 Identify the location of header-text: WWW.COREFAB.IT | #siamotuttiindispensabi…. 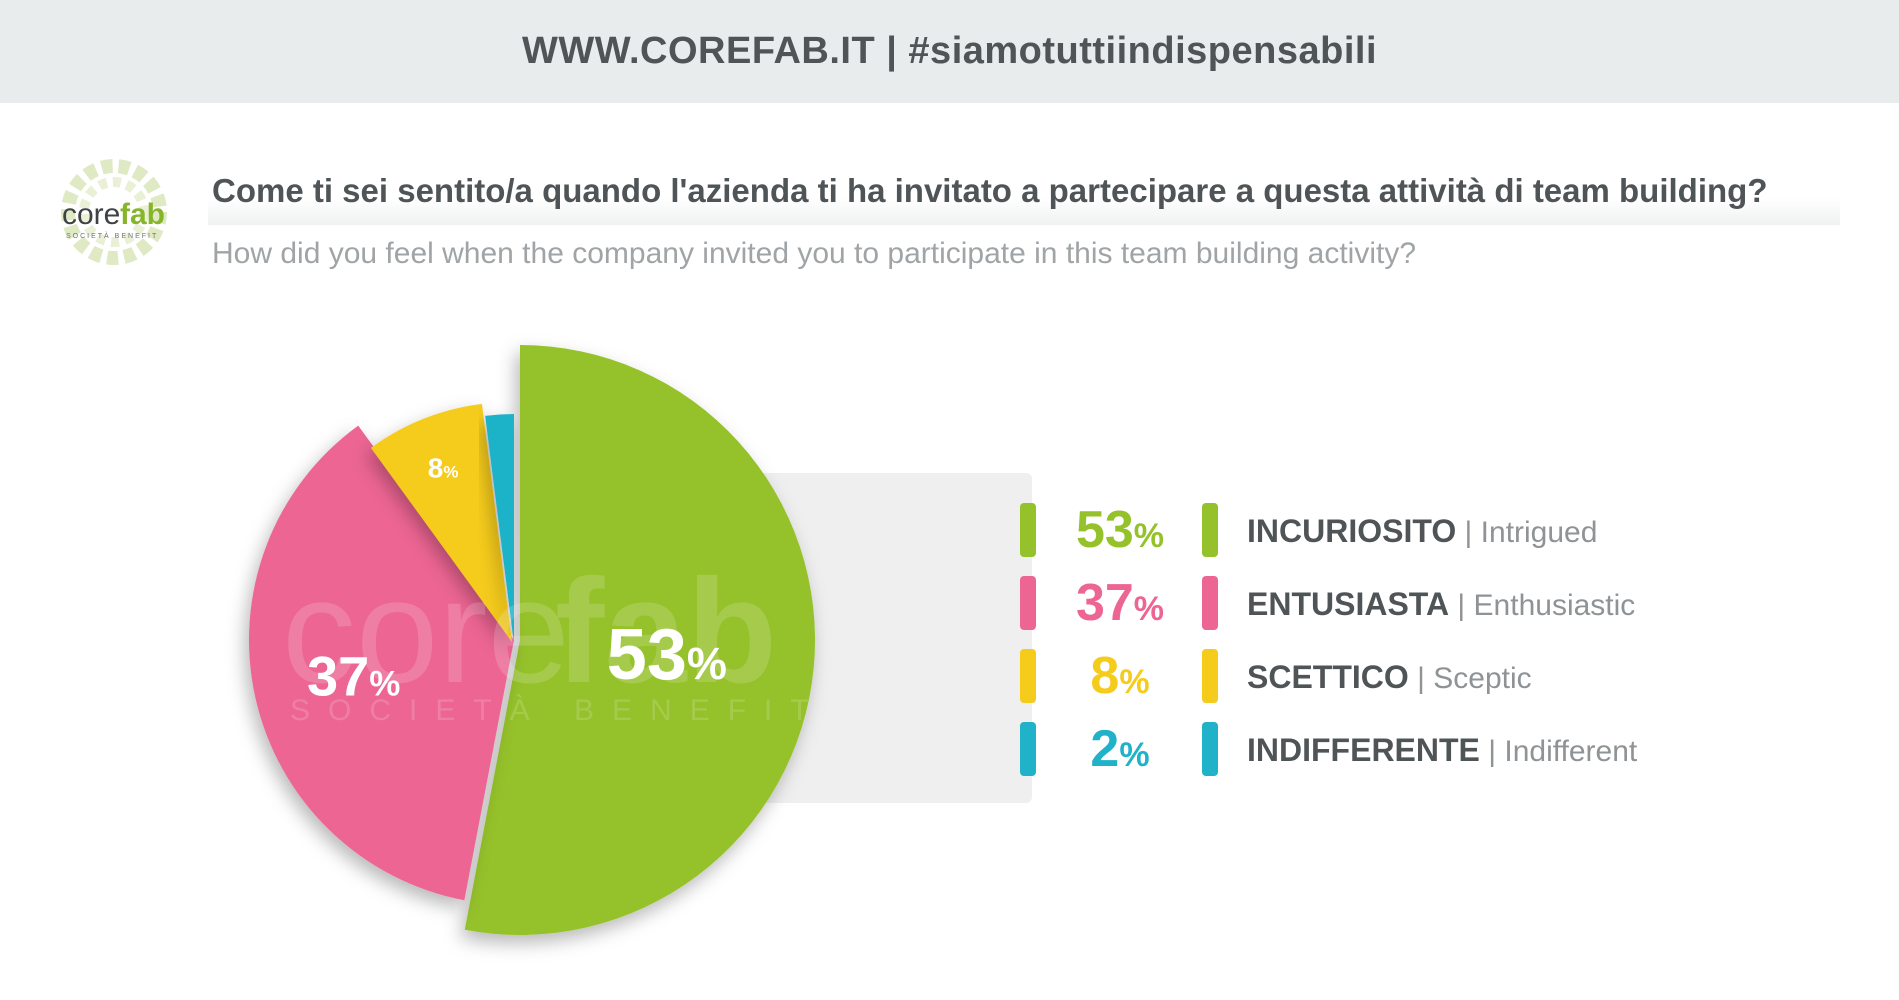
(949, 51).